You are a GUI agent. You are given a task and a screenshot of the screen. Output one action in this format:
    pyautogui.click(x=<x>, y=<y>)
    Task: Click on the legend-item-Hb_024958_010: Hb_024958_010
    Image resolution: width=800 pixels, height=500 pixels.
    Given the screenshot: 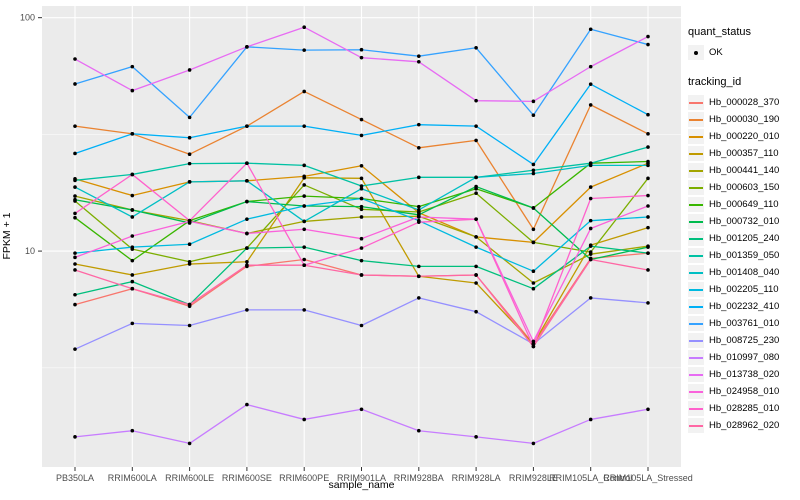 What is the action you would take?
    pyautogui.click(x=743, y=391)
    